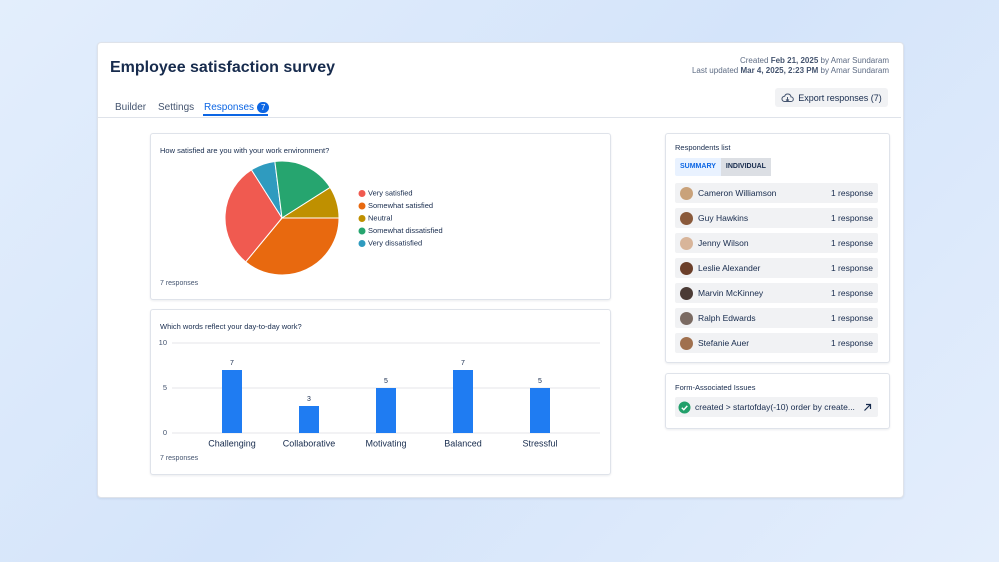  I want to click on updated-by: by Amar Sundaram, so click(854, 70).